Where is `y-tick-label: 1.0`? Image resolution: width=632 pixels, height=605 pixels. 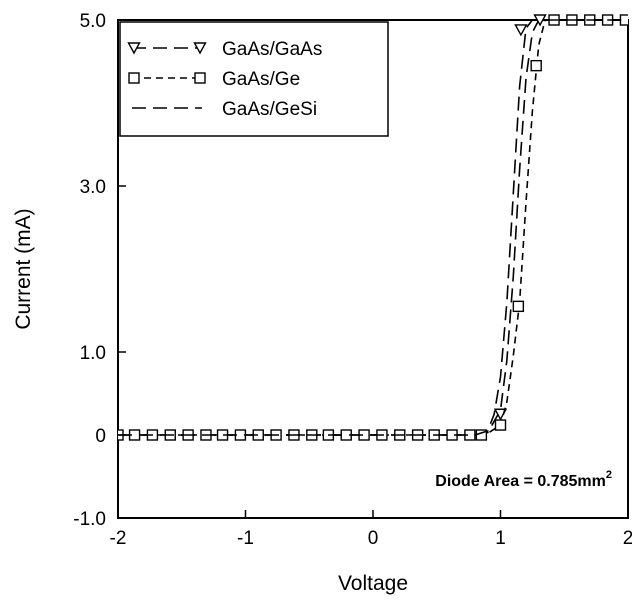 y-tick-label: 1.0 is located at coordinates (93, 353).